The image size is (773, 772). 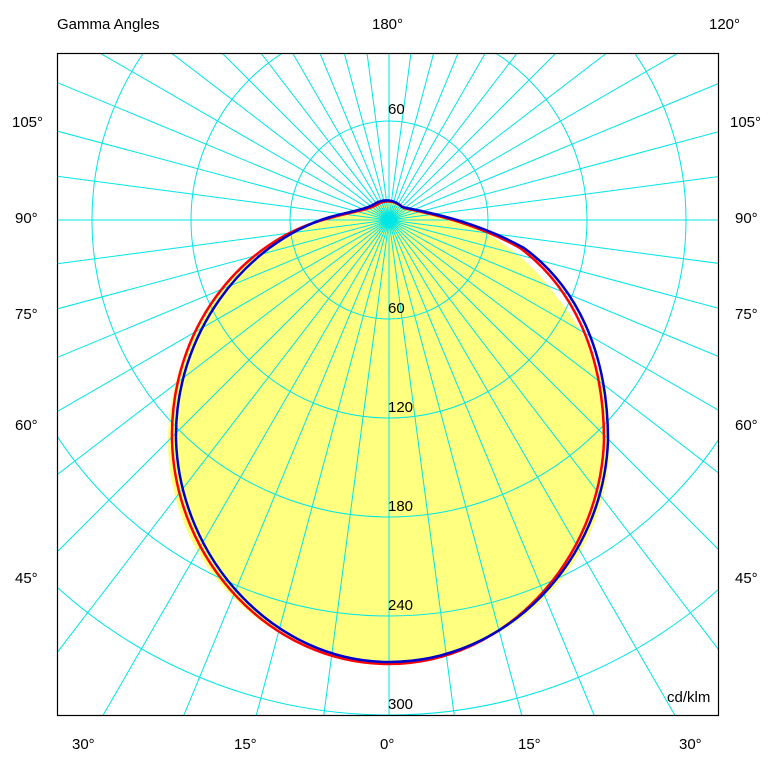 I want to click on angle-label-right-75: 75°, so click(x=746, y=314).